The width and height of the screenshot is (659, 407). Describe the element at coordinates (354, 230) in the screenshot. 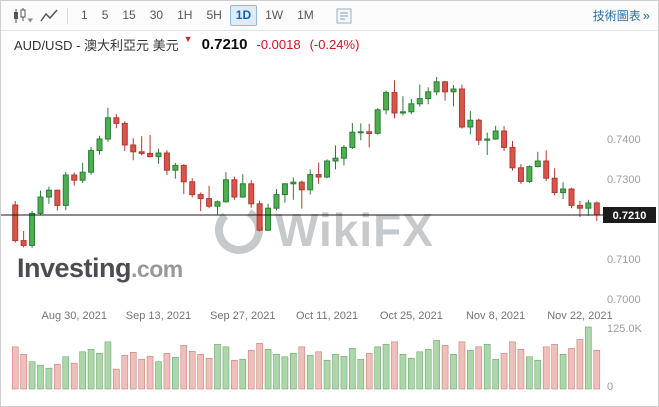

I see `wikifx-watermark-text: WikiFX` at that location.